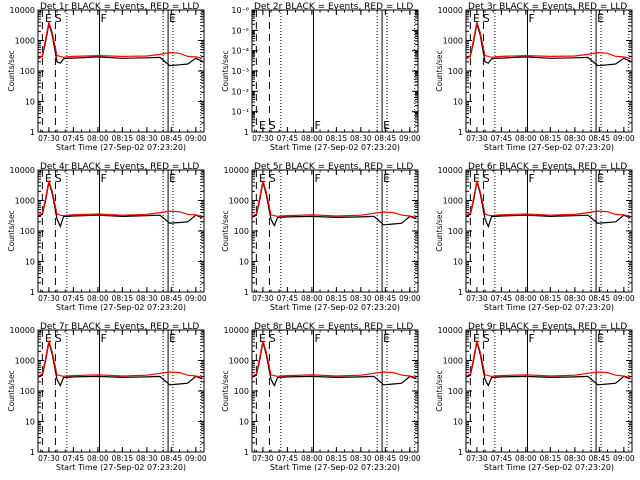 The width and height of the screenshot is (640, 480). Describe the element at coordinates (547, 7) in the screenshot. I see `panel-title: Det 3r BLACK = Events, RED = LLD` at that location.